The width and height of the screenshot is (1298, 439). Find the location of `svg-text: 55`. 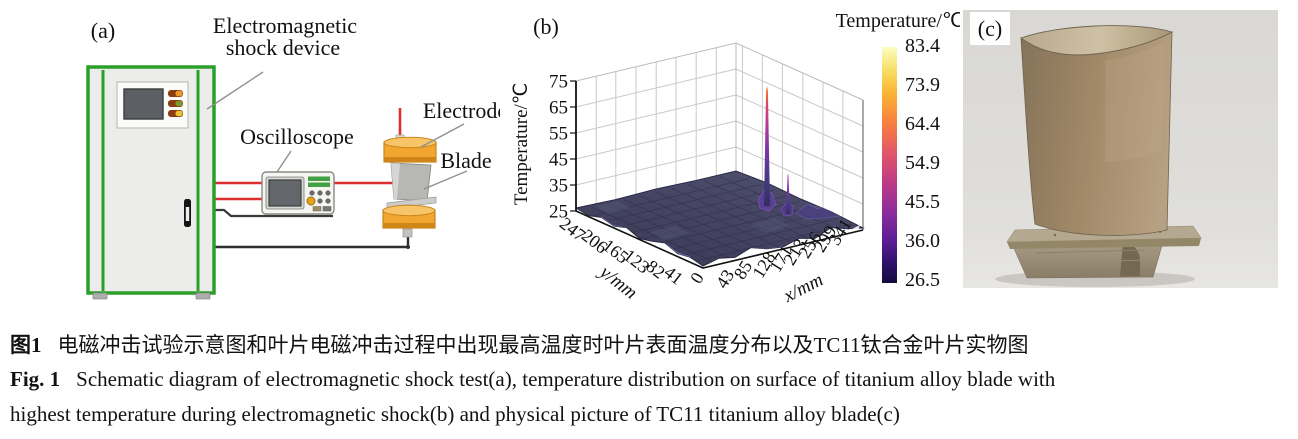

svg-text: 55 is located at coordinates (558, 134).